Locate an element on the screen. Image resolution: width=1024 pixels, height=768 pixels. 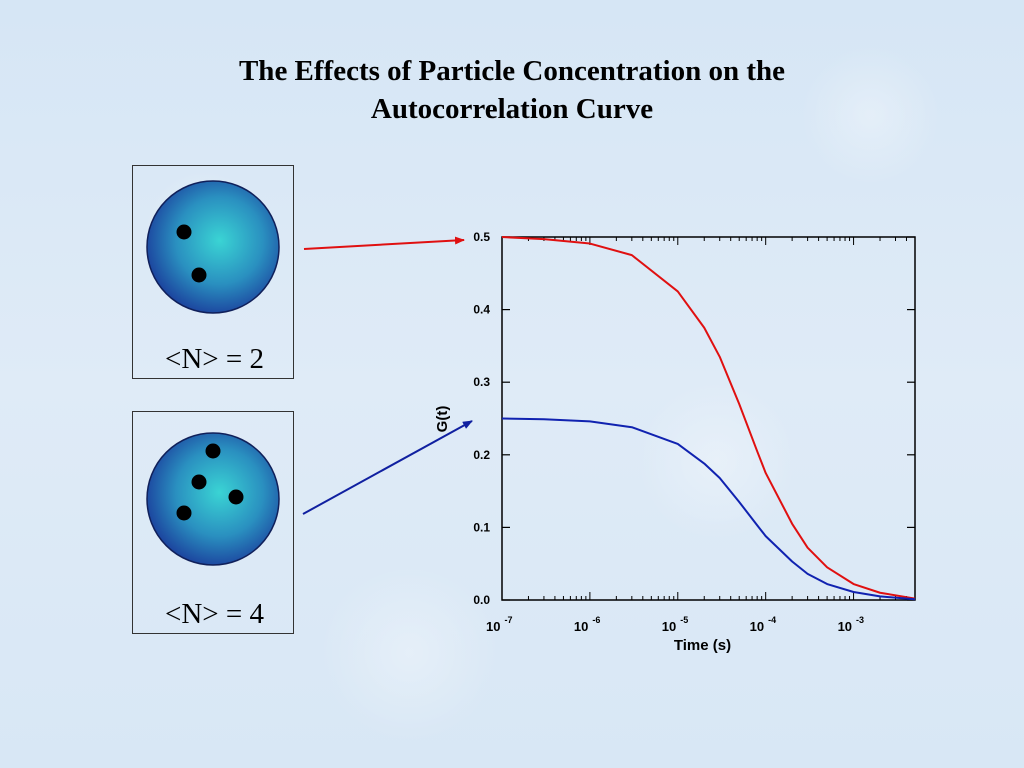
x-tick-label: 10 -6 is located at coordinates (587, 624).